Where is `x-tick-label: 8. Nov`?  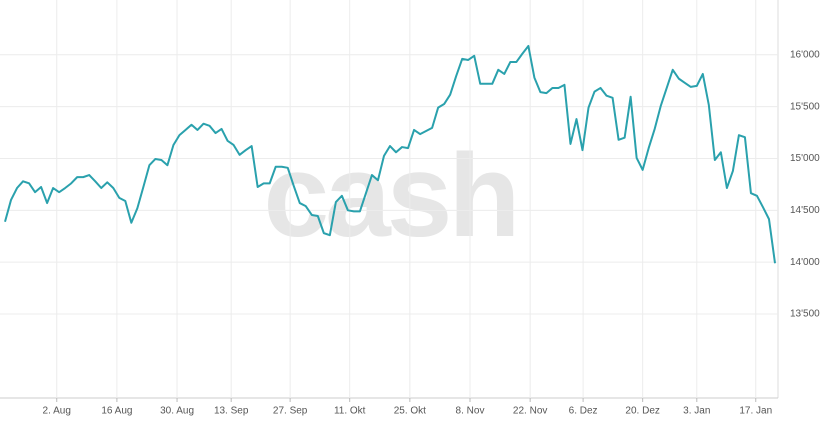 x-tick-label: 8. Nov is located at coordinates (470, 411).